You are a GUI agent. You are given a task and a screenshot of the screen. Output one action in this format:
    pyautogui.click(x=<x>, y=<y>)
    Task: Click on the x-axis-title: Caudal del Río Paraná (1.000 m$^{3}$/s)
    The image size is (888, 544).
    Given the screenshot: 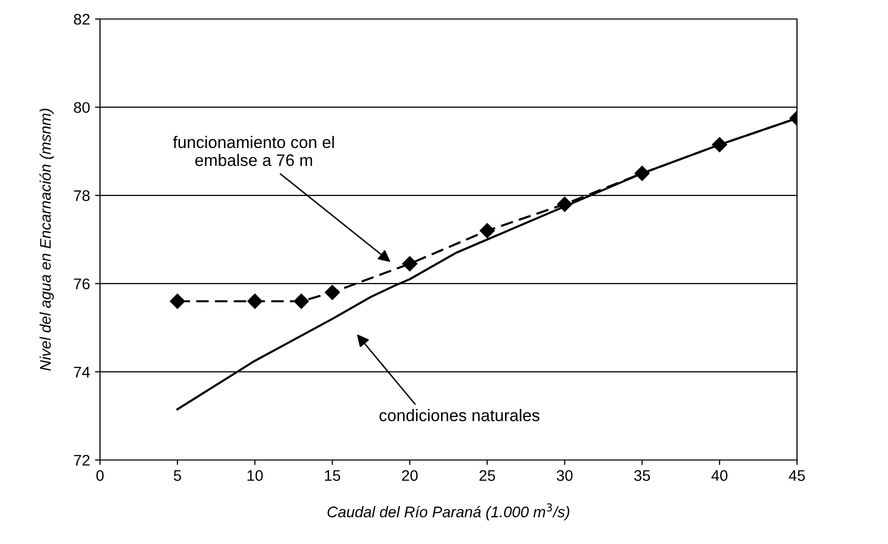 What is the action you would take?
    pyautogui.click(x=449, y=511)
    